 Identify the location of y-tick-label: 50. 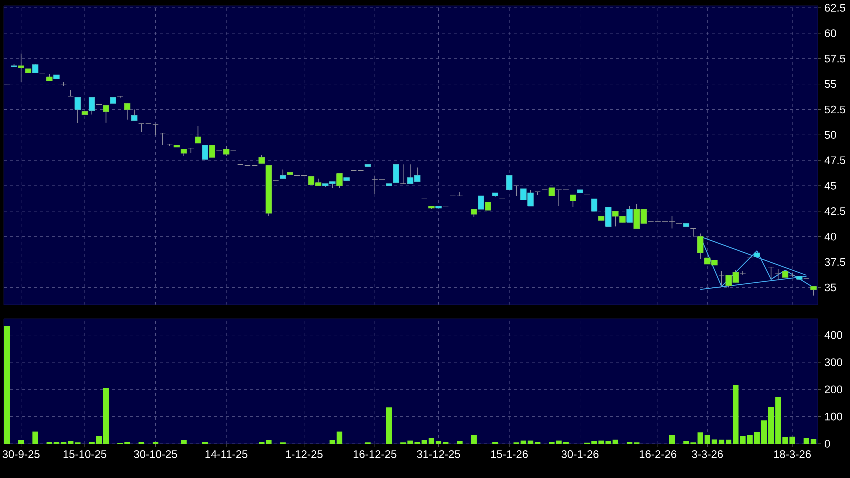
(830, 135).